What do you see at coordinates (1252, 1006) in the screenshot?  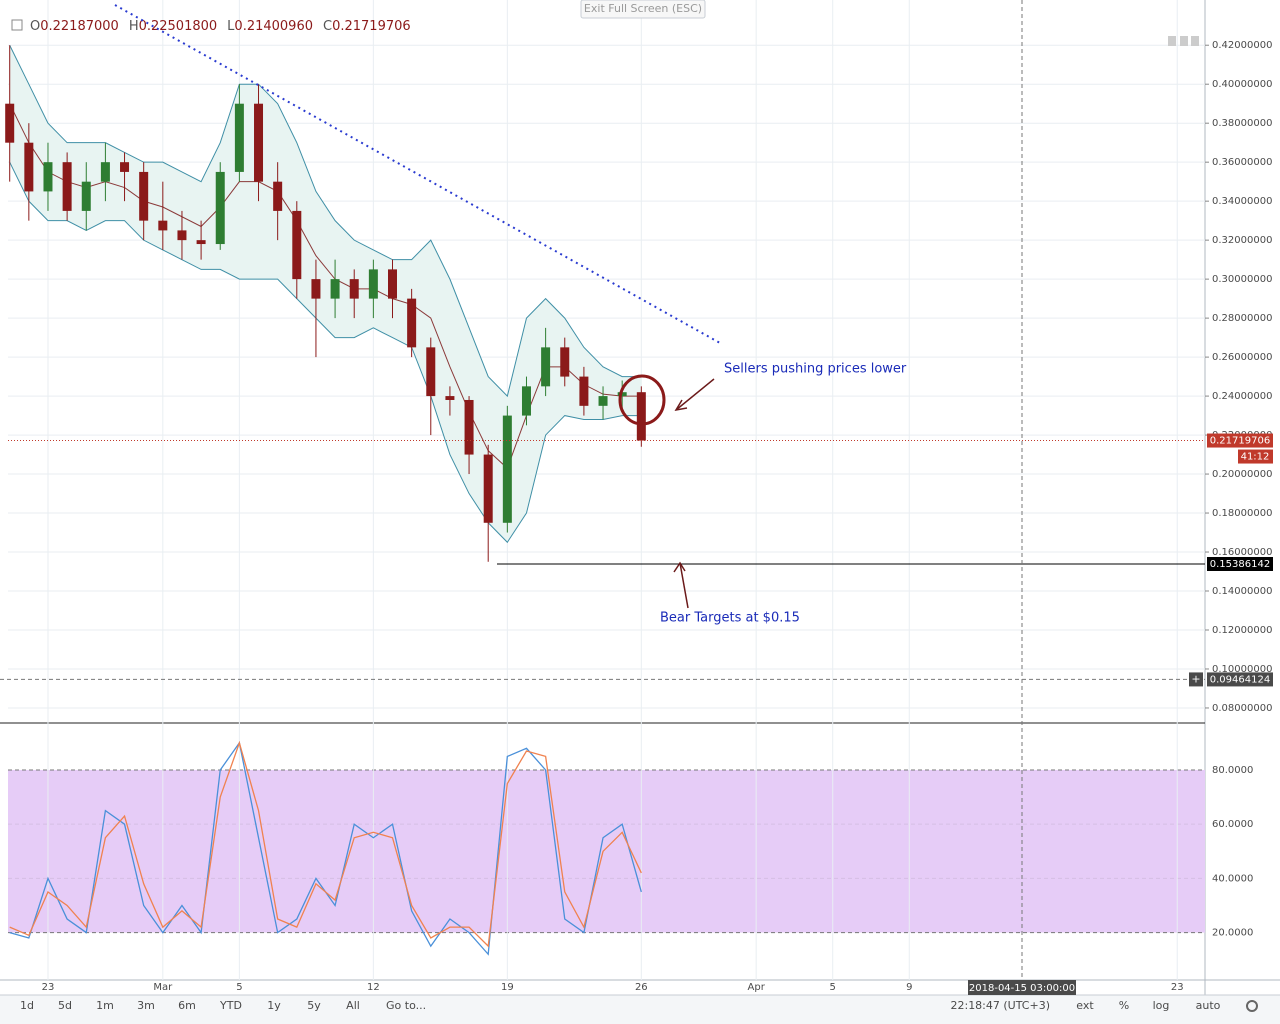 I see `settings-button` at bounding box center [1252, 1006].